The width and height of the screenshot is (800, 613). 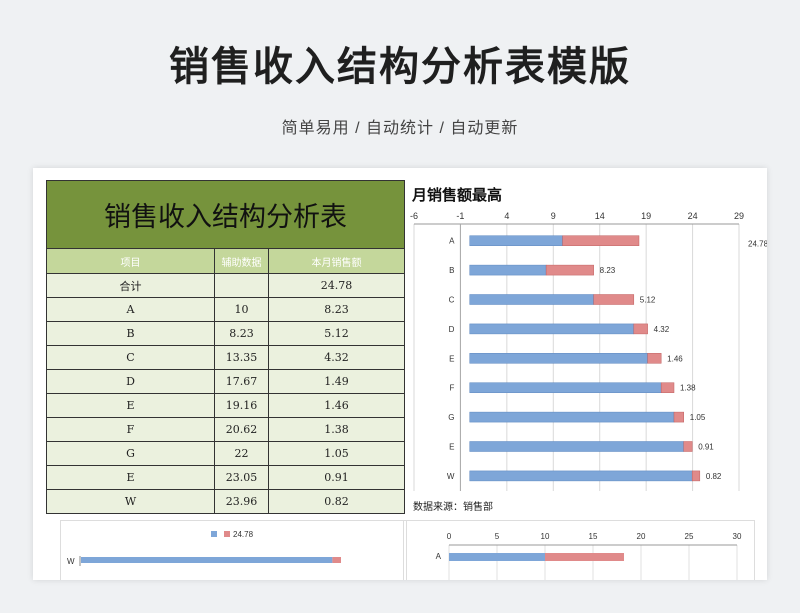 I want to click on cell-aux: 17.67, so click(x=241, y=381).